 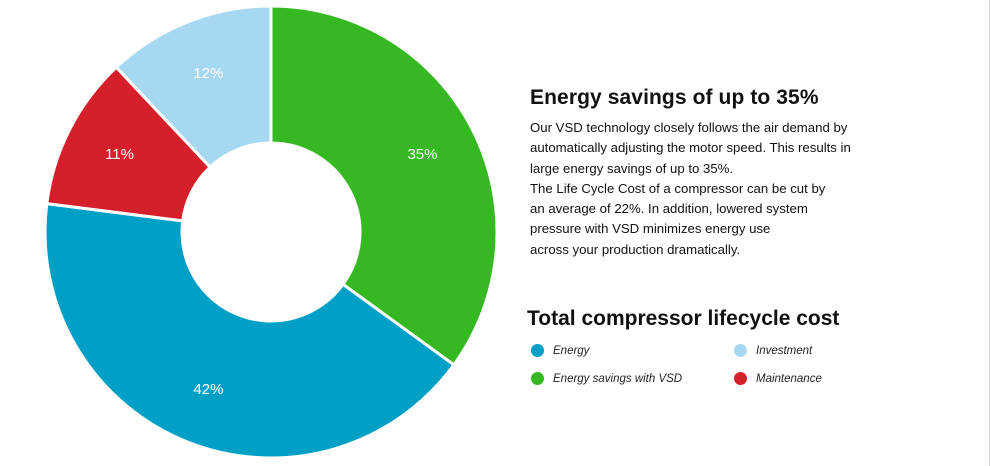 I want to click on legend-item-energy-savings-with-vsd: Energy savings with VSD, so click(x=606, y=378).